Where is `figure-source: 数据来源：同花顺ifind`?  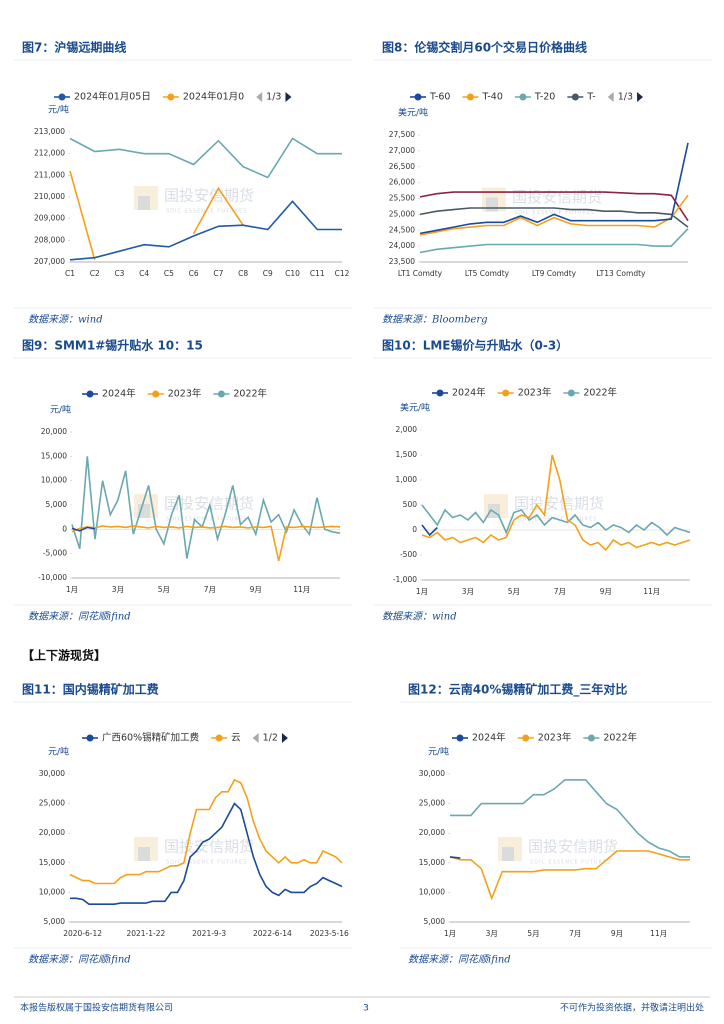
figure-source: 数据来源：同花顺ifind is located at coordinates (79, 617).